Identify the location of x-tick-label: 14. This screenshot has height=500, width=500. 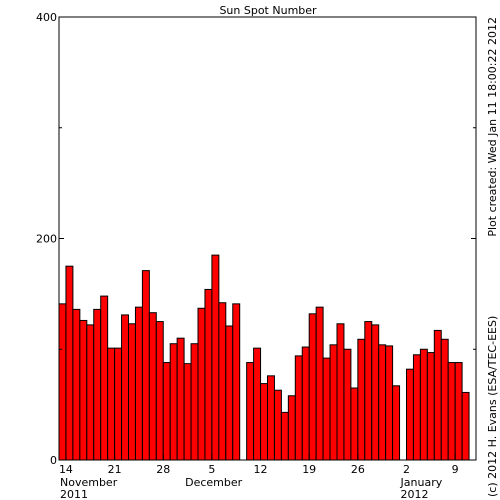
(66, 469).